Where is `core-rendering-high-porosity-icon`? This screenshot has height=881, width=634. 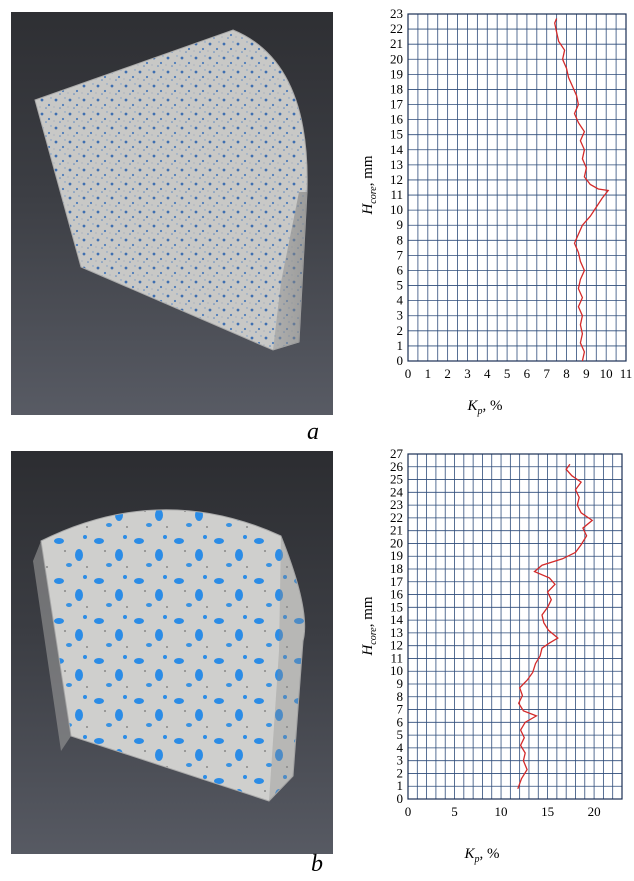
core-rendering-high-porosity-icon is located at coordinates (169, 655).